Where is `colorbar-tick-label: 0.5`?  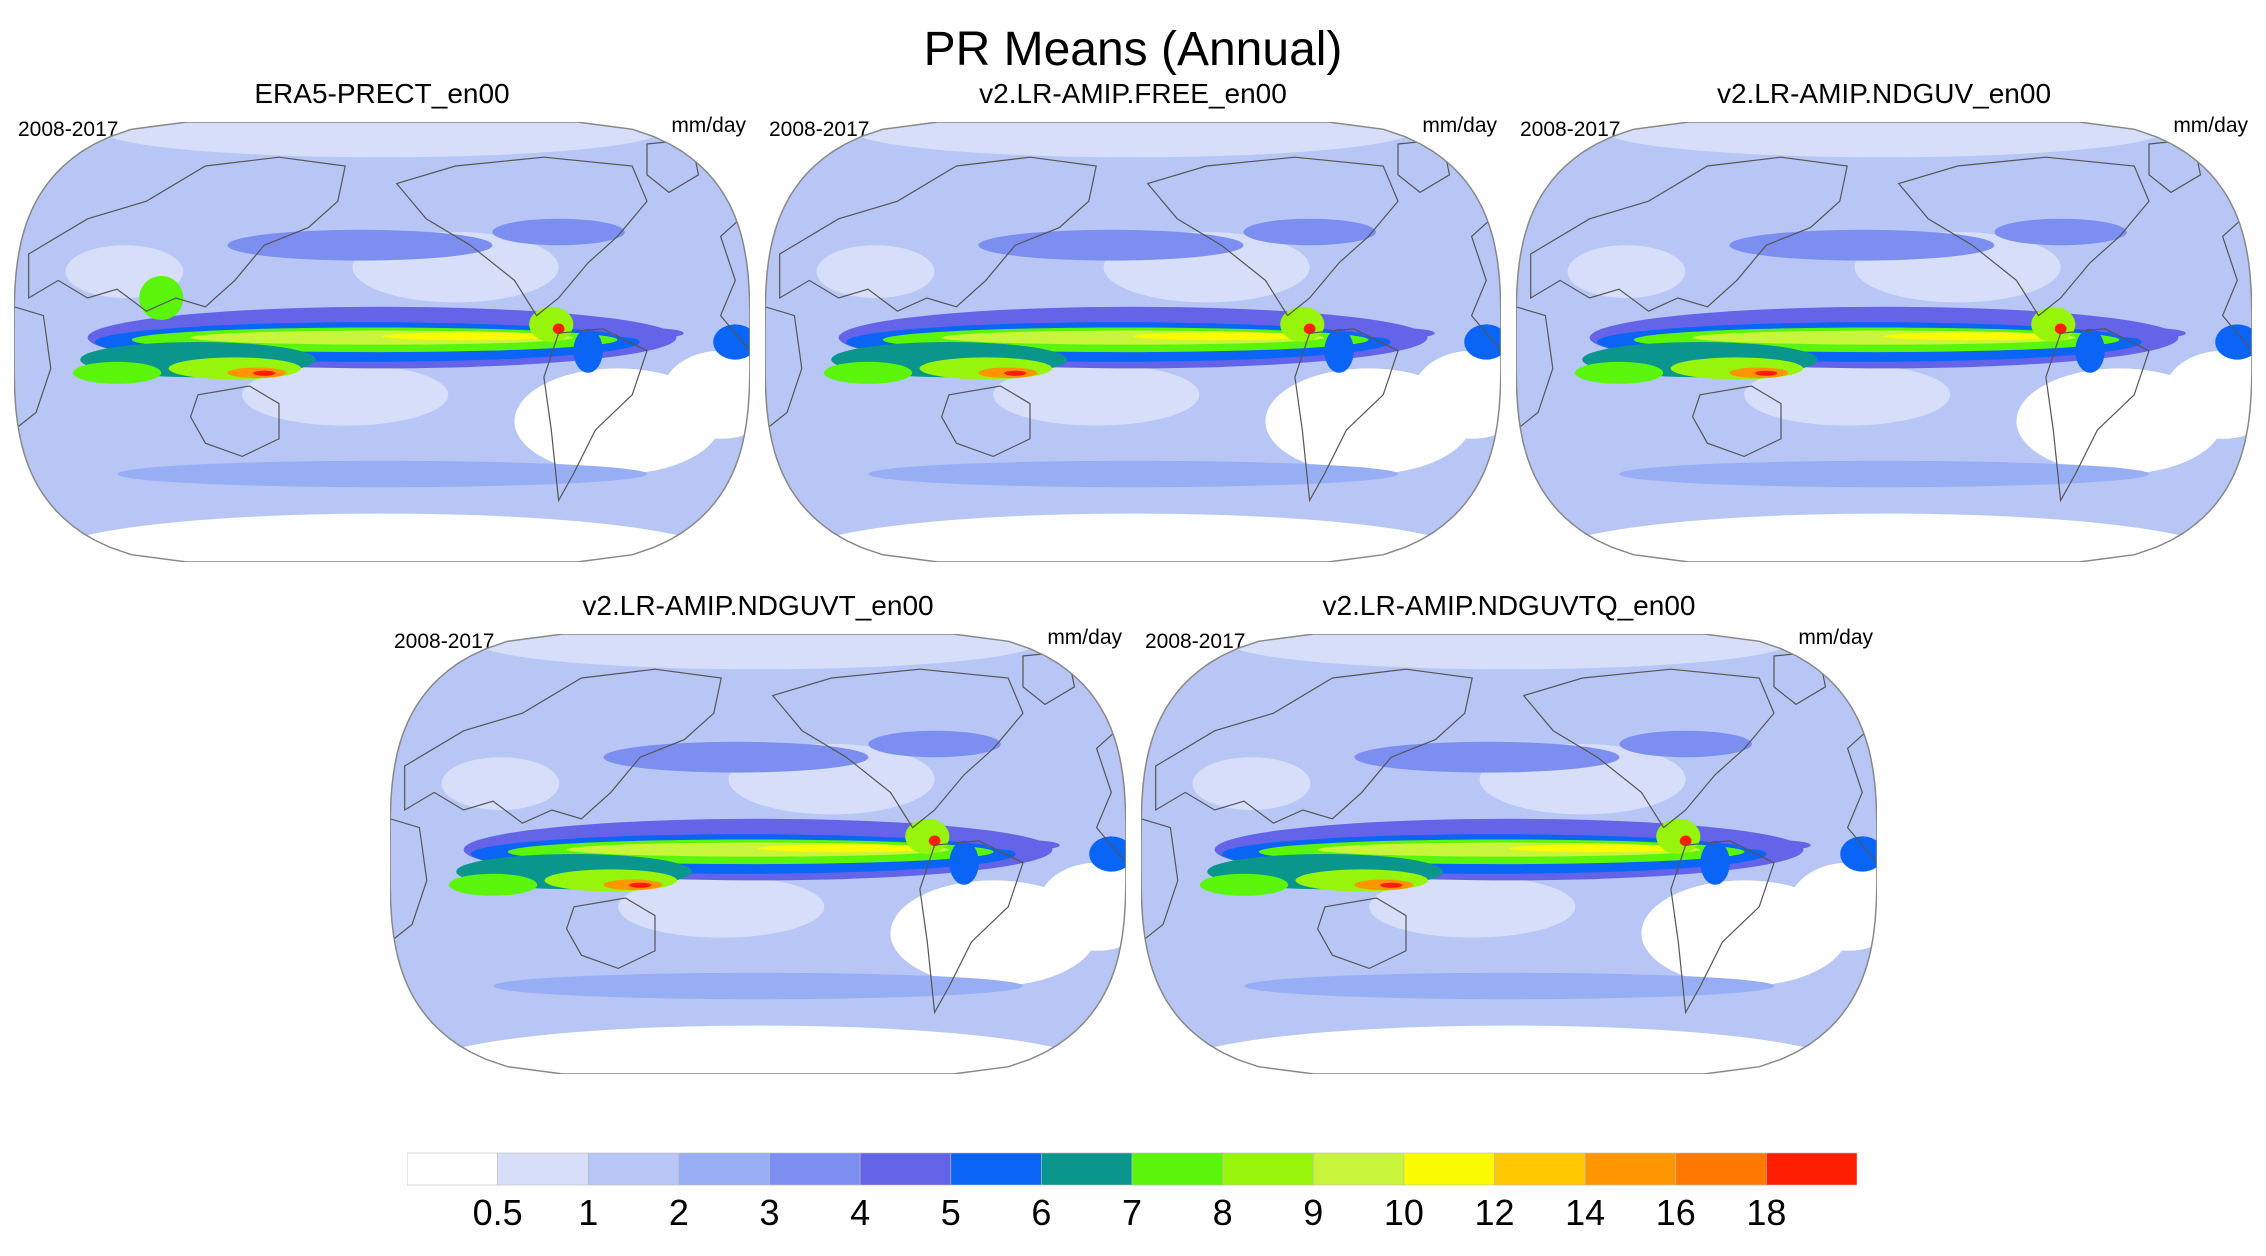 colorbar-tick-label: 0.5 is located at coordinates (497, 1212).